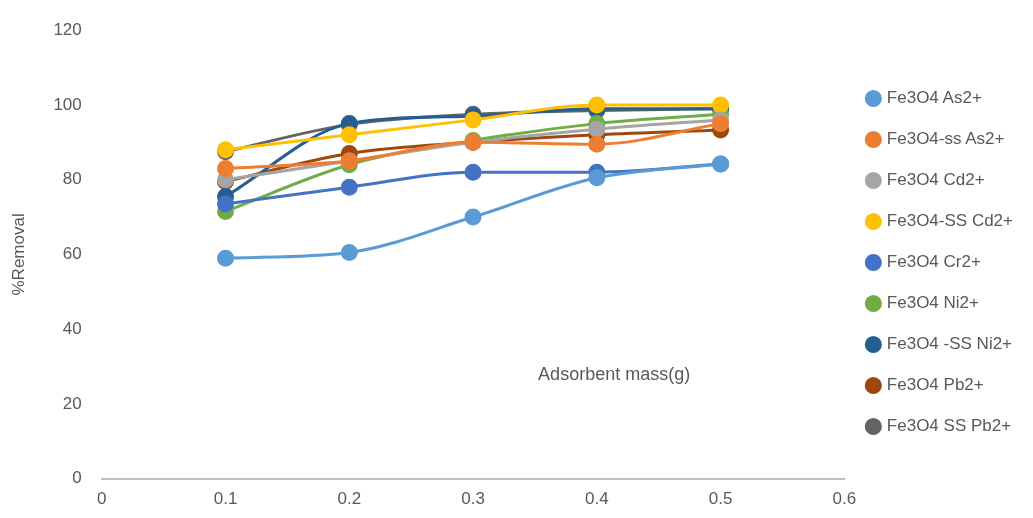  I want to click on legend-label: Fe3O4-SS Cd2+, so click(950, 221).